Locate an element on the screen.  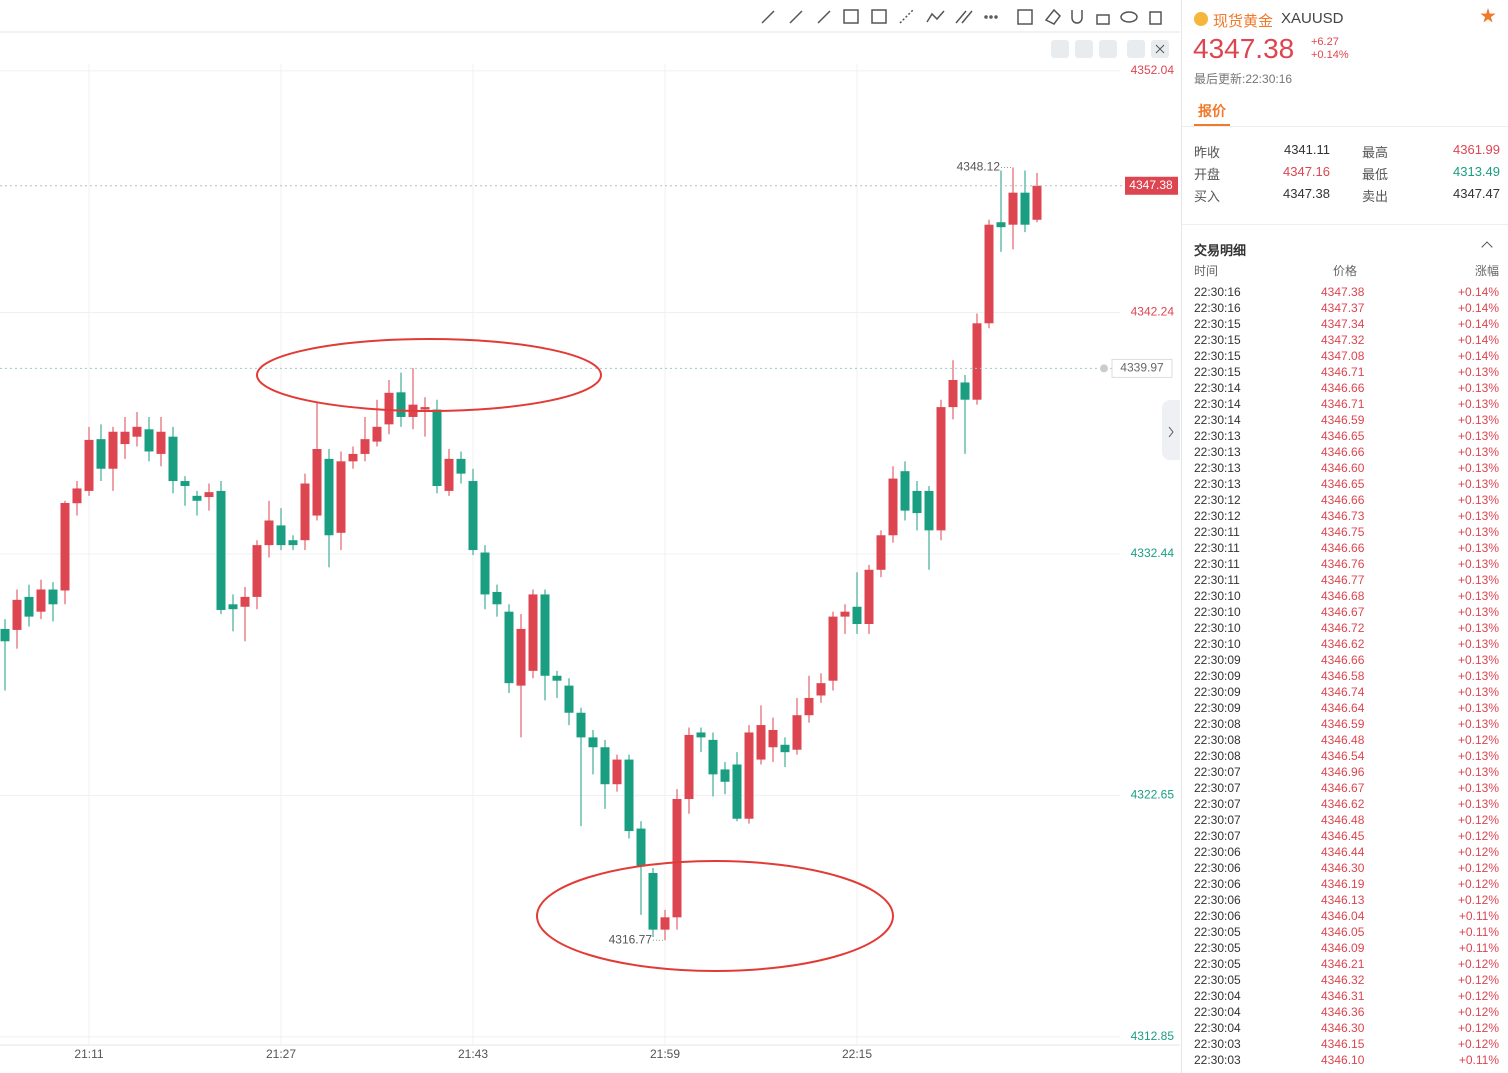
trade-time: 22:30:04 is located at coordinates (1217, 996).